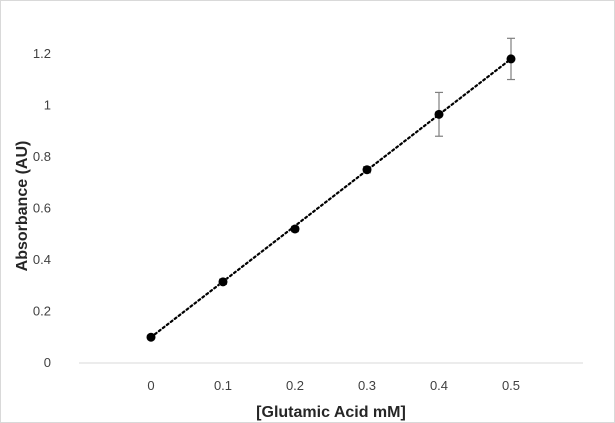  What do you see at coordinates (333, 385) in the screenshot?
I see `x-tick-labels: 0 0.1 0.2 0.3 0.4 0.5` at bounding box center [333, 385].